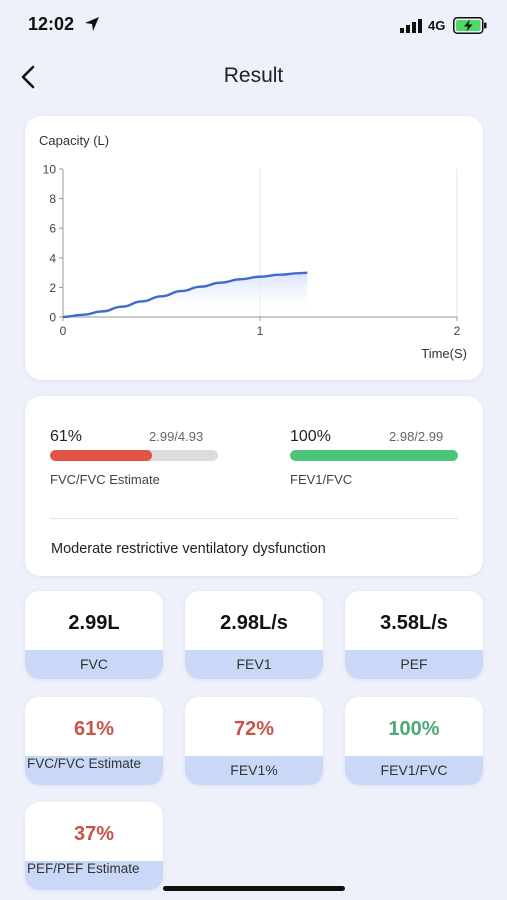 Image resolution: width=507 pixels, height=900 pixels. What do you see at coordinates (414, 635) in the screenshot?
I see `pef-tile: 3.58L/s PEF` at bounding box center [414, 635].